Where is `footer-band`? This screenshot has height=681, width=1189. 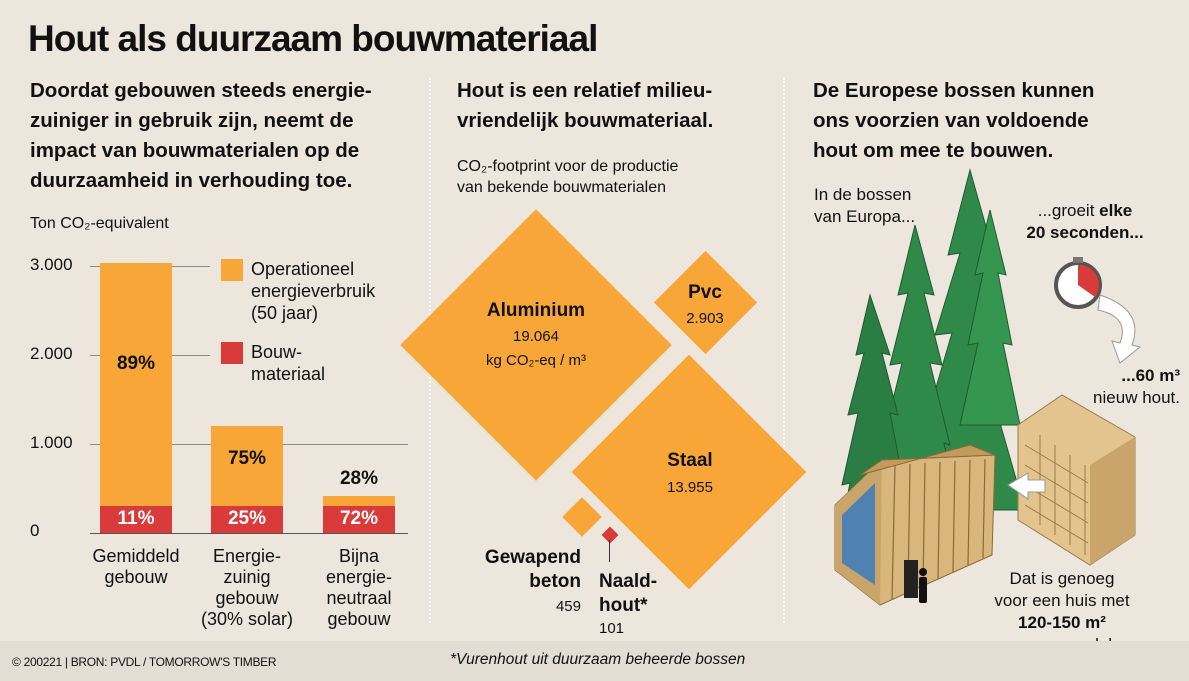 footer-band is located at coordinates (594, 661).